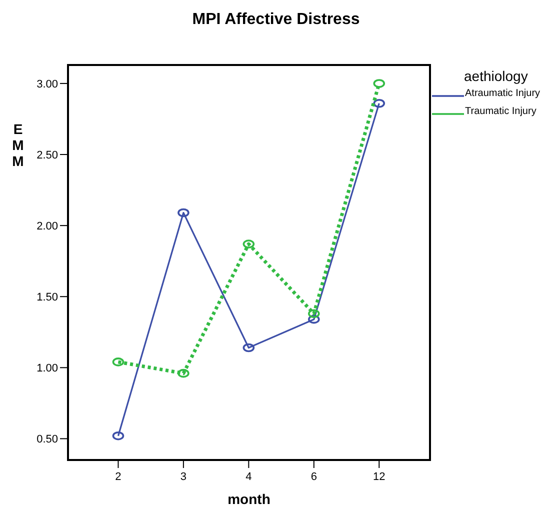  I want to click on y-tick-label: 0.50, so click(47, 440).